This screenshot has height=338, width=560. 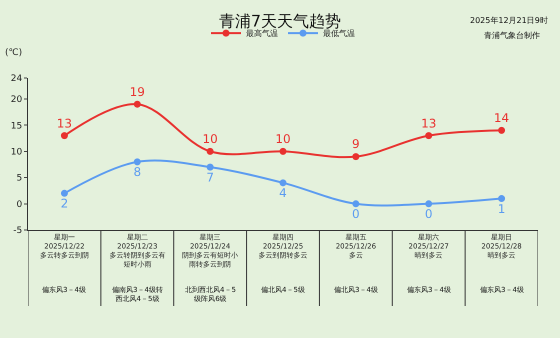 What do you see at coordinates (19, 205) in the screenshot?
I see `y-tick-label: 0` at bounding box center [19, 205].